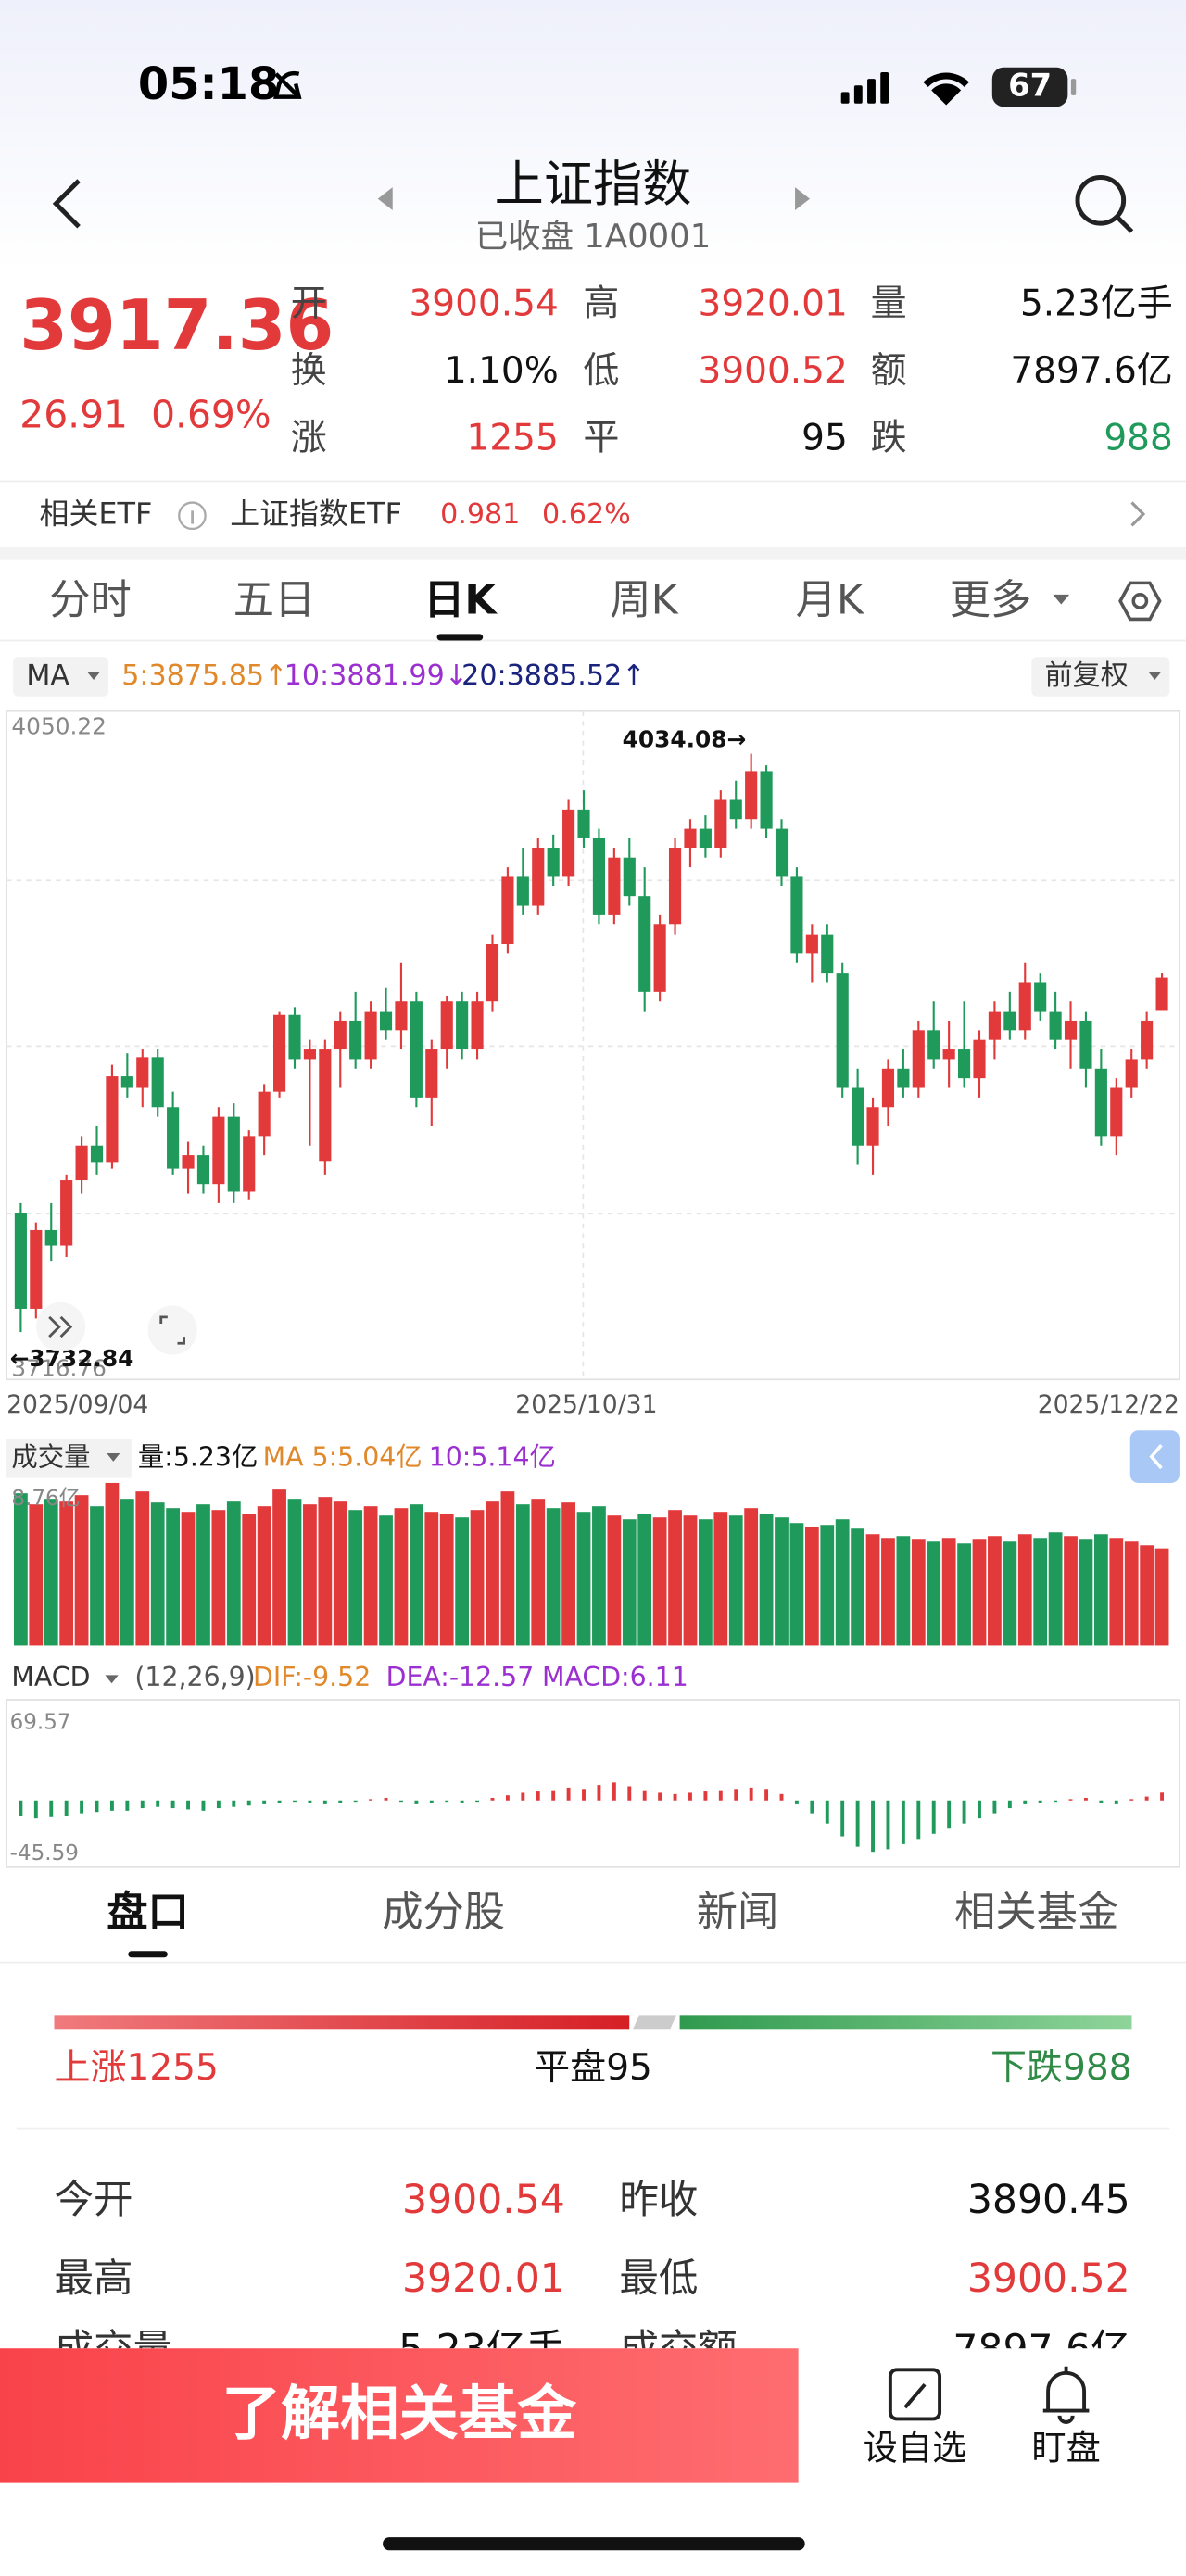  What do you see at coordinates (991, 600) in the screenshot?
I see `period-tab: 更多` at bounding box center [991, 600].